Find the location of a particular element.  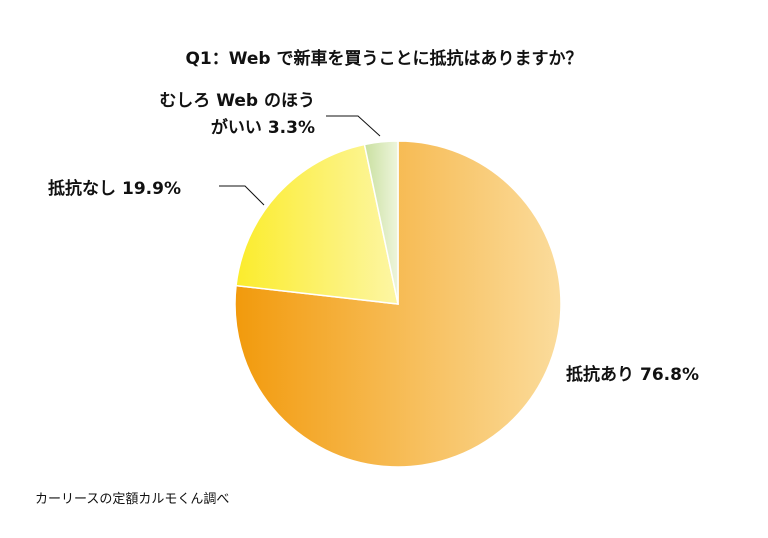

category-label: 抵抗あり is located at coordinates (600, 375).